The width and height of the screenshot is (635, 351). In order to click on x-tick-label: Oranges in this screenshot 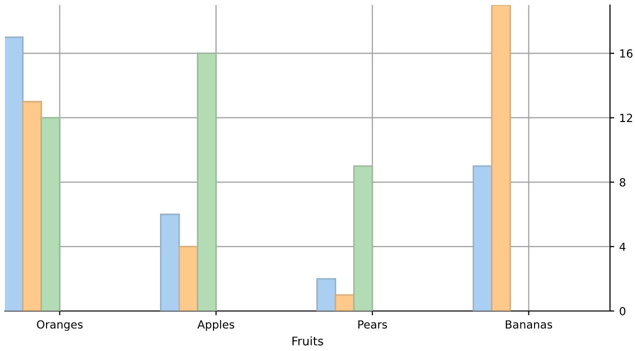, I will do `click(59, 325)`.